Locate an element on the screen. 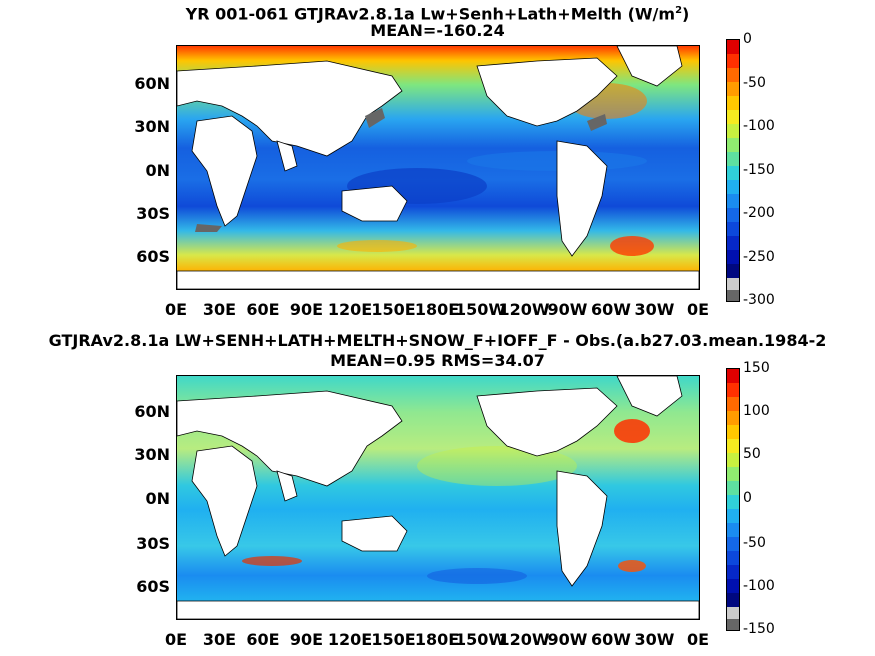  panel2-colorbar is located at coordinates (733, 499).